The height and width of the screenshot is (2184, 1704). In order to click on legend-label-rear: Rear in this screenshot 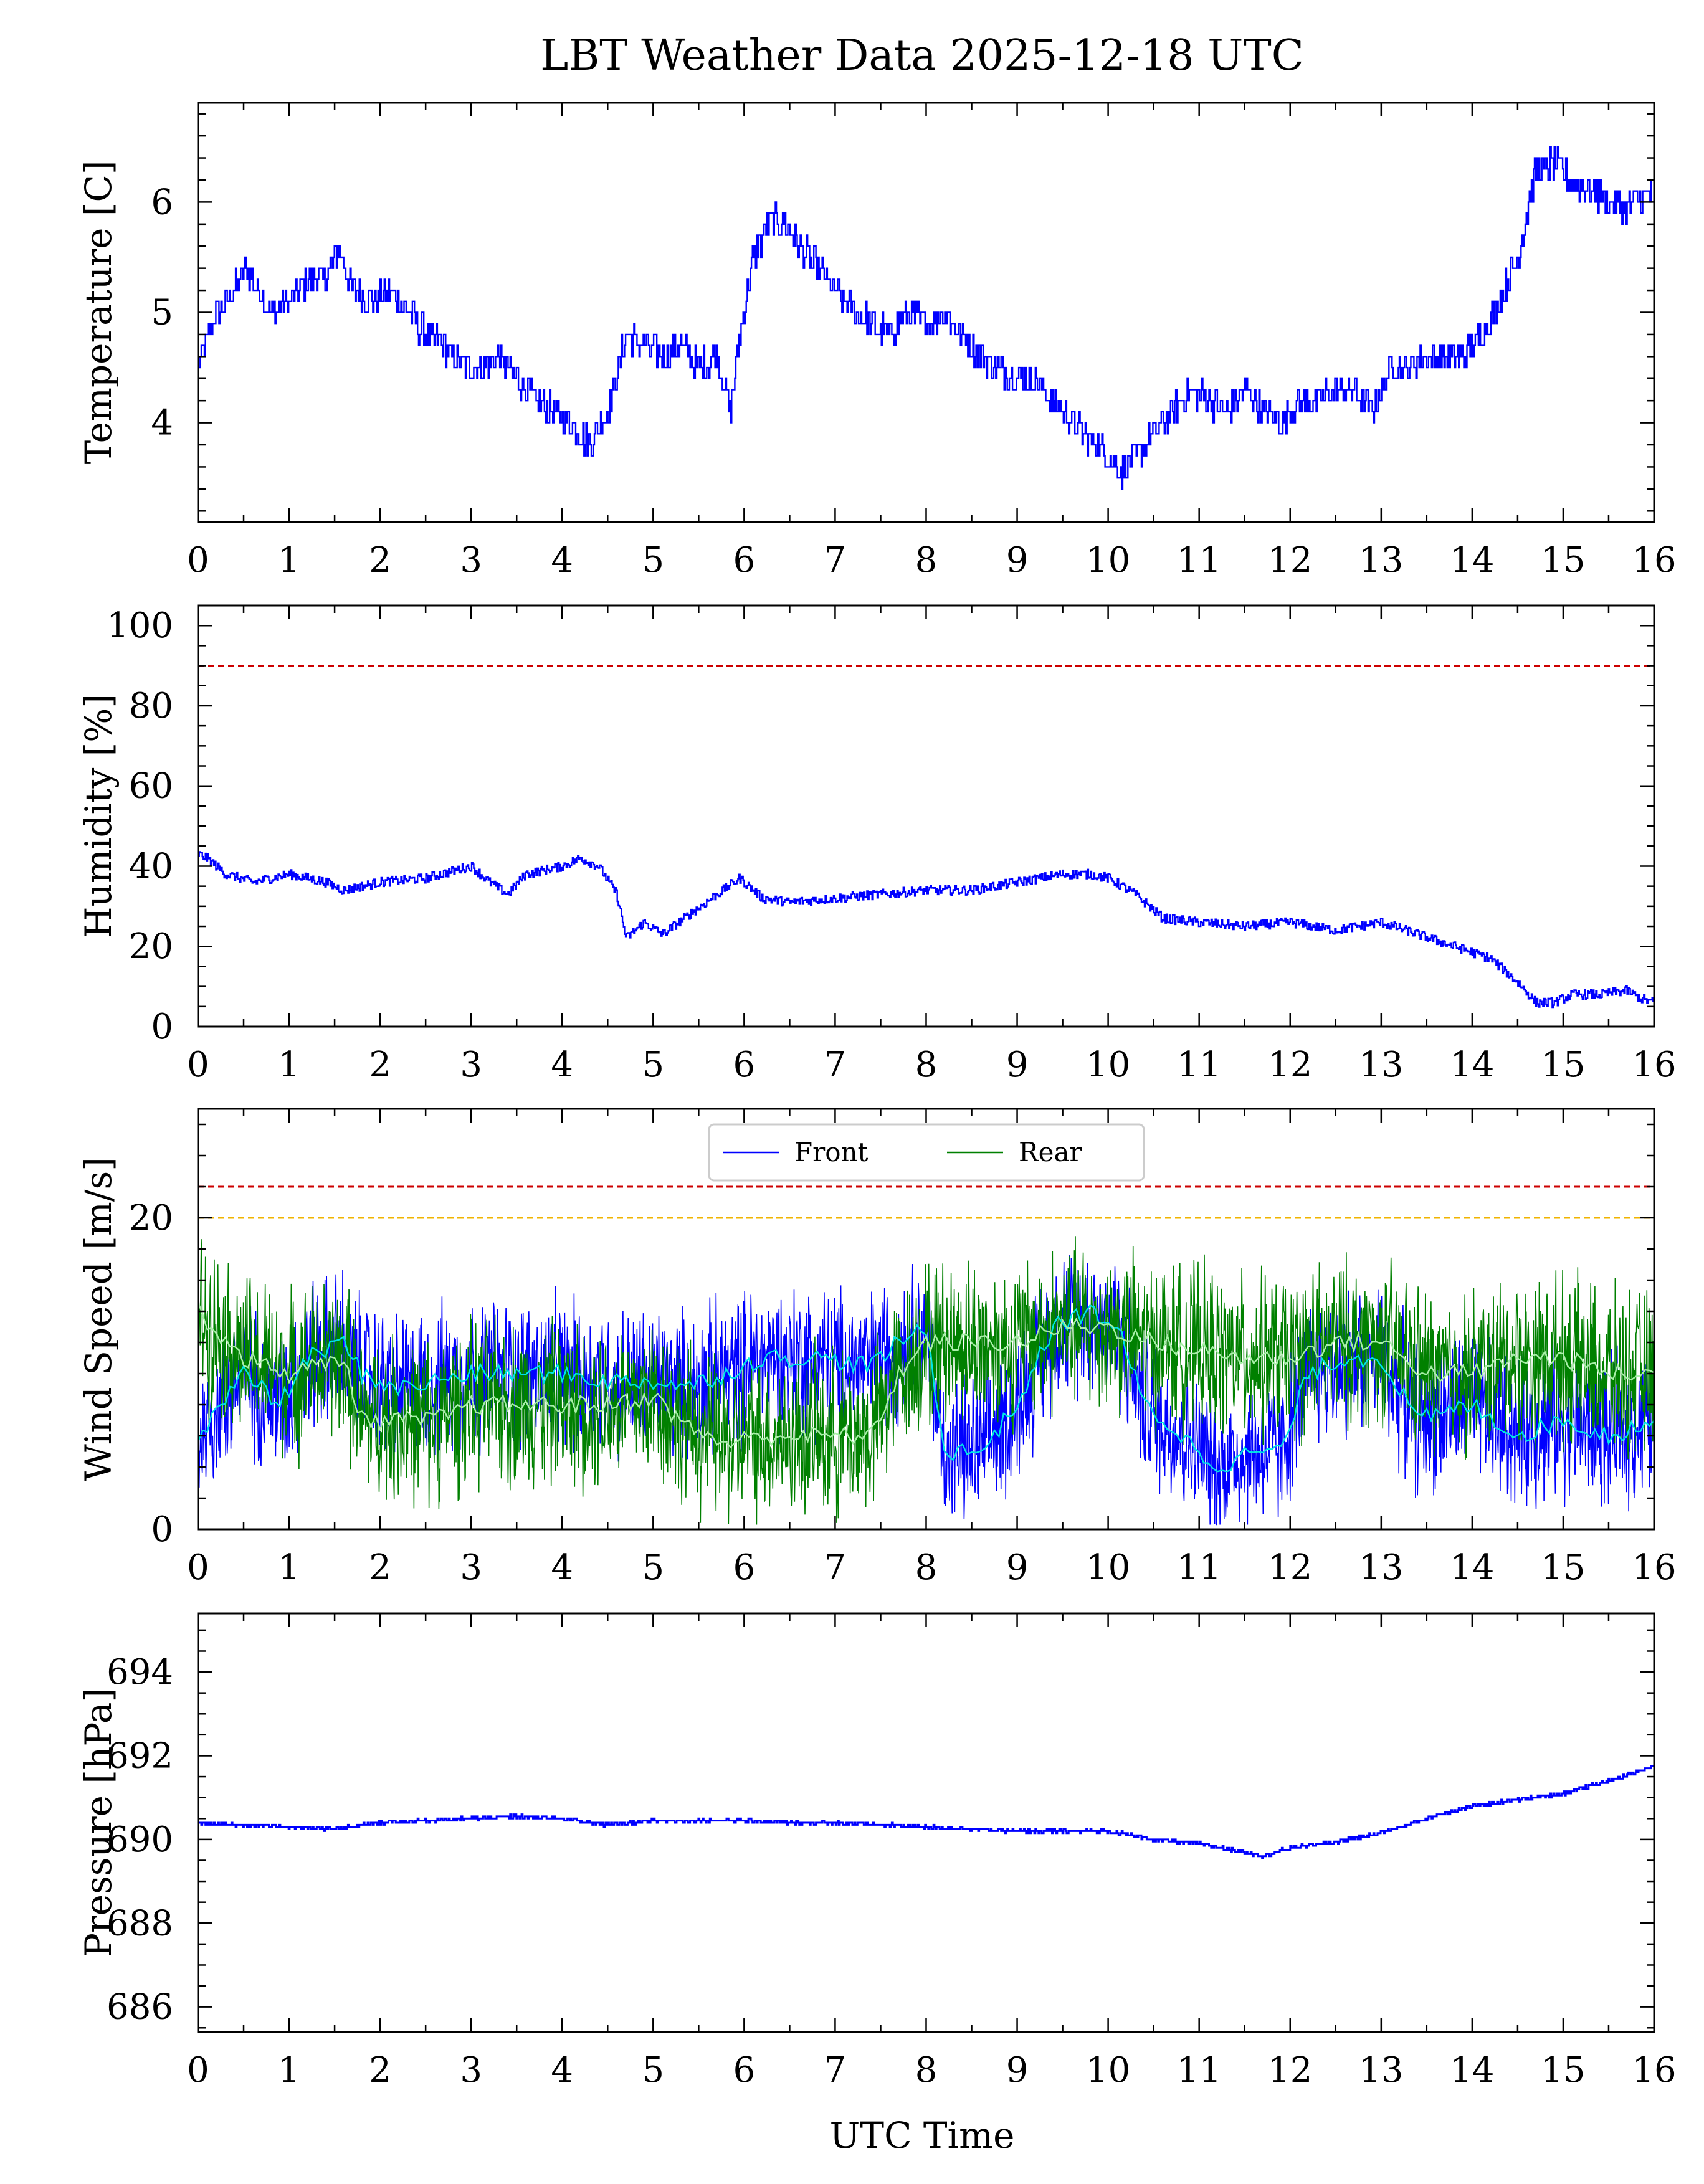, I will do `click(1051, 1152)`.